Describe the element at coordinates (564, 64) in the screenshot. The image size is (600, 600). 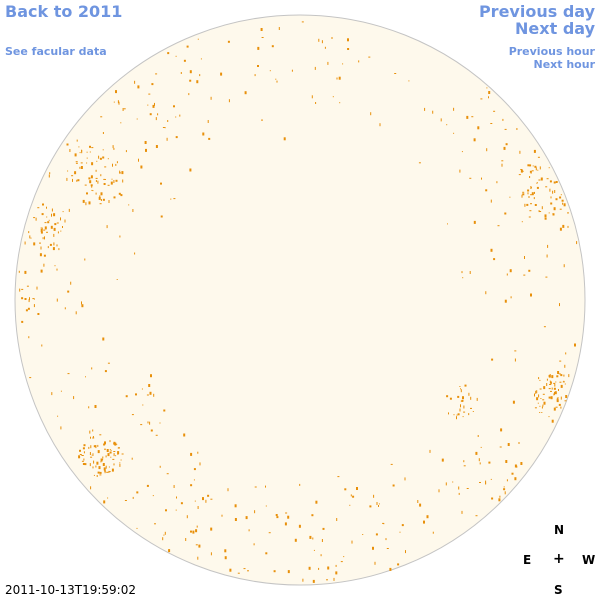
I see `next-hour-link: Next hour` at that location.